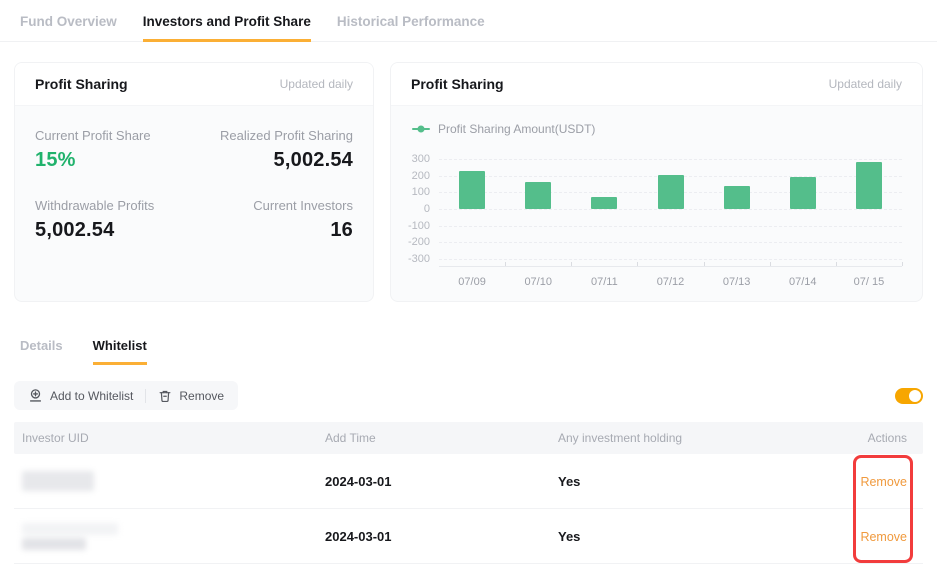 The image size is (937, 579). Describe the element at coordinates (92, 395) in the screenshot. I see `add-to-whitelist-label: Add to Whitelist` at that location.